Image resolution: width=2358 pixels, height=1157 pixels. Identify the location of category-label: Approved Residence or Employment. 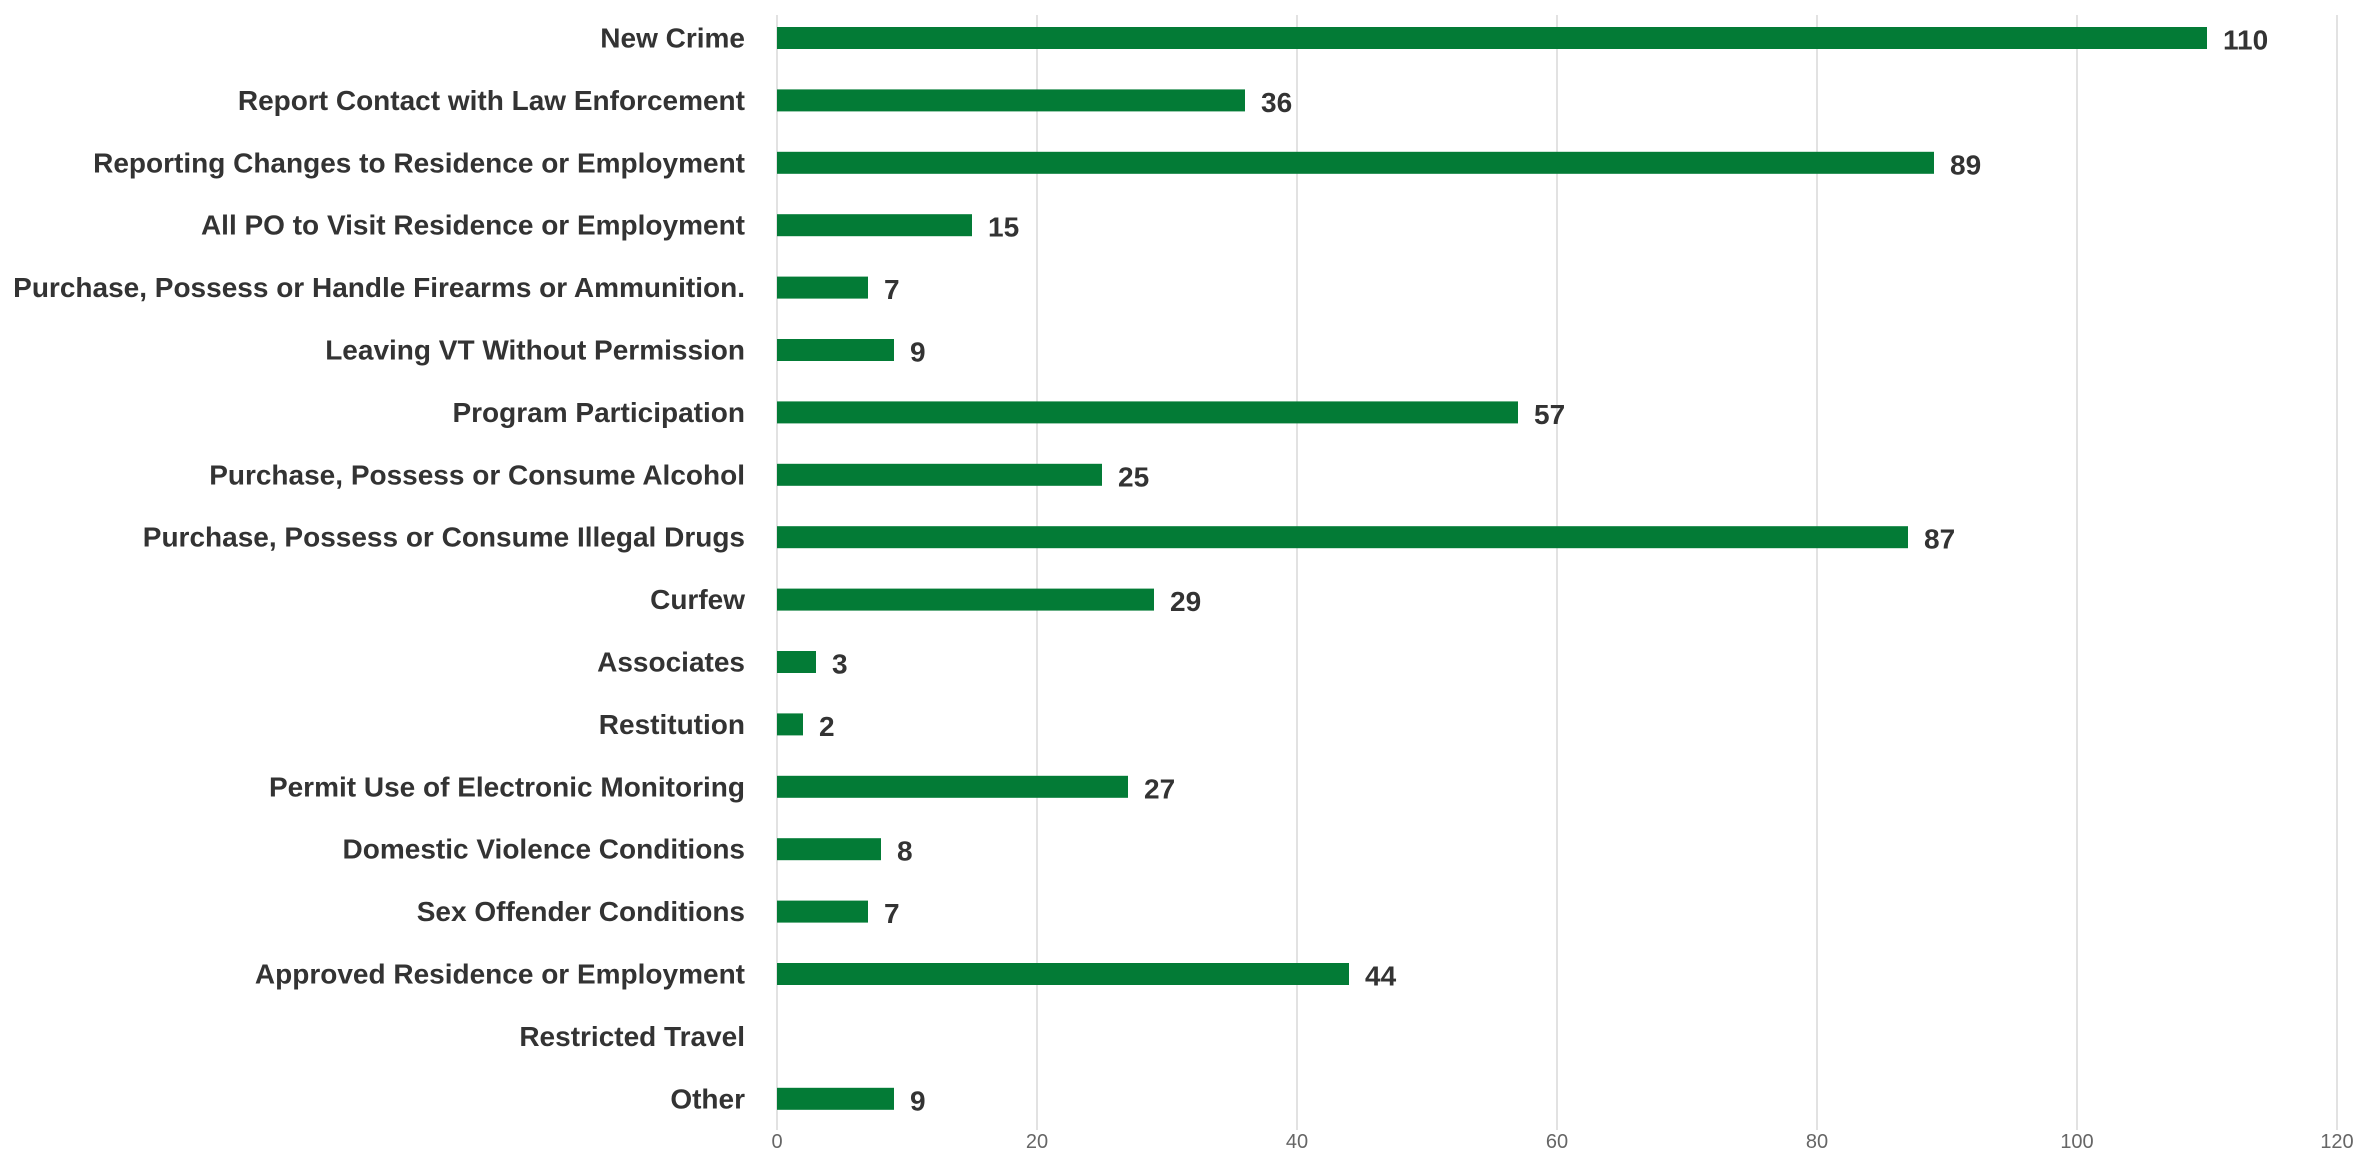
(500, 974).